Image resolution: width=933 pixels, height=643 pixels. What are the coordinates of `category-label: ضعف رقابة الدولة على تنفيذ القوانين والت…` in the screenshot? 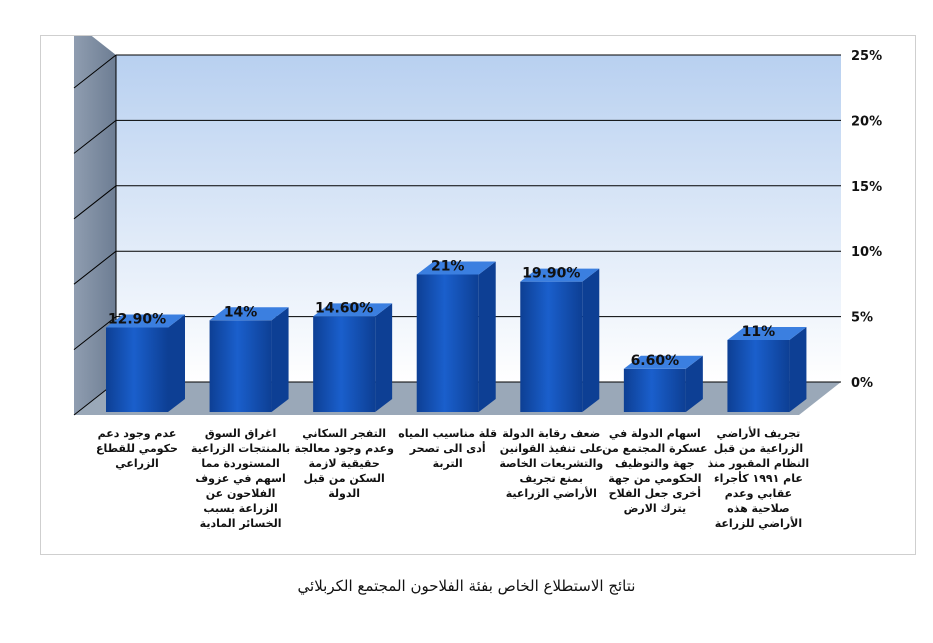 It's located at (551, 463).